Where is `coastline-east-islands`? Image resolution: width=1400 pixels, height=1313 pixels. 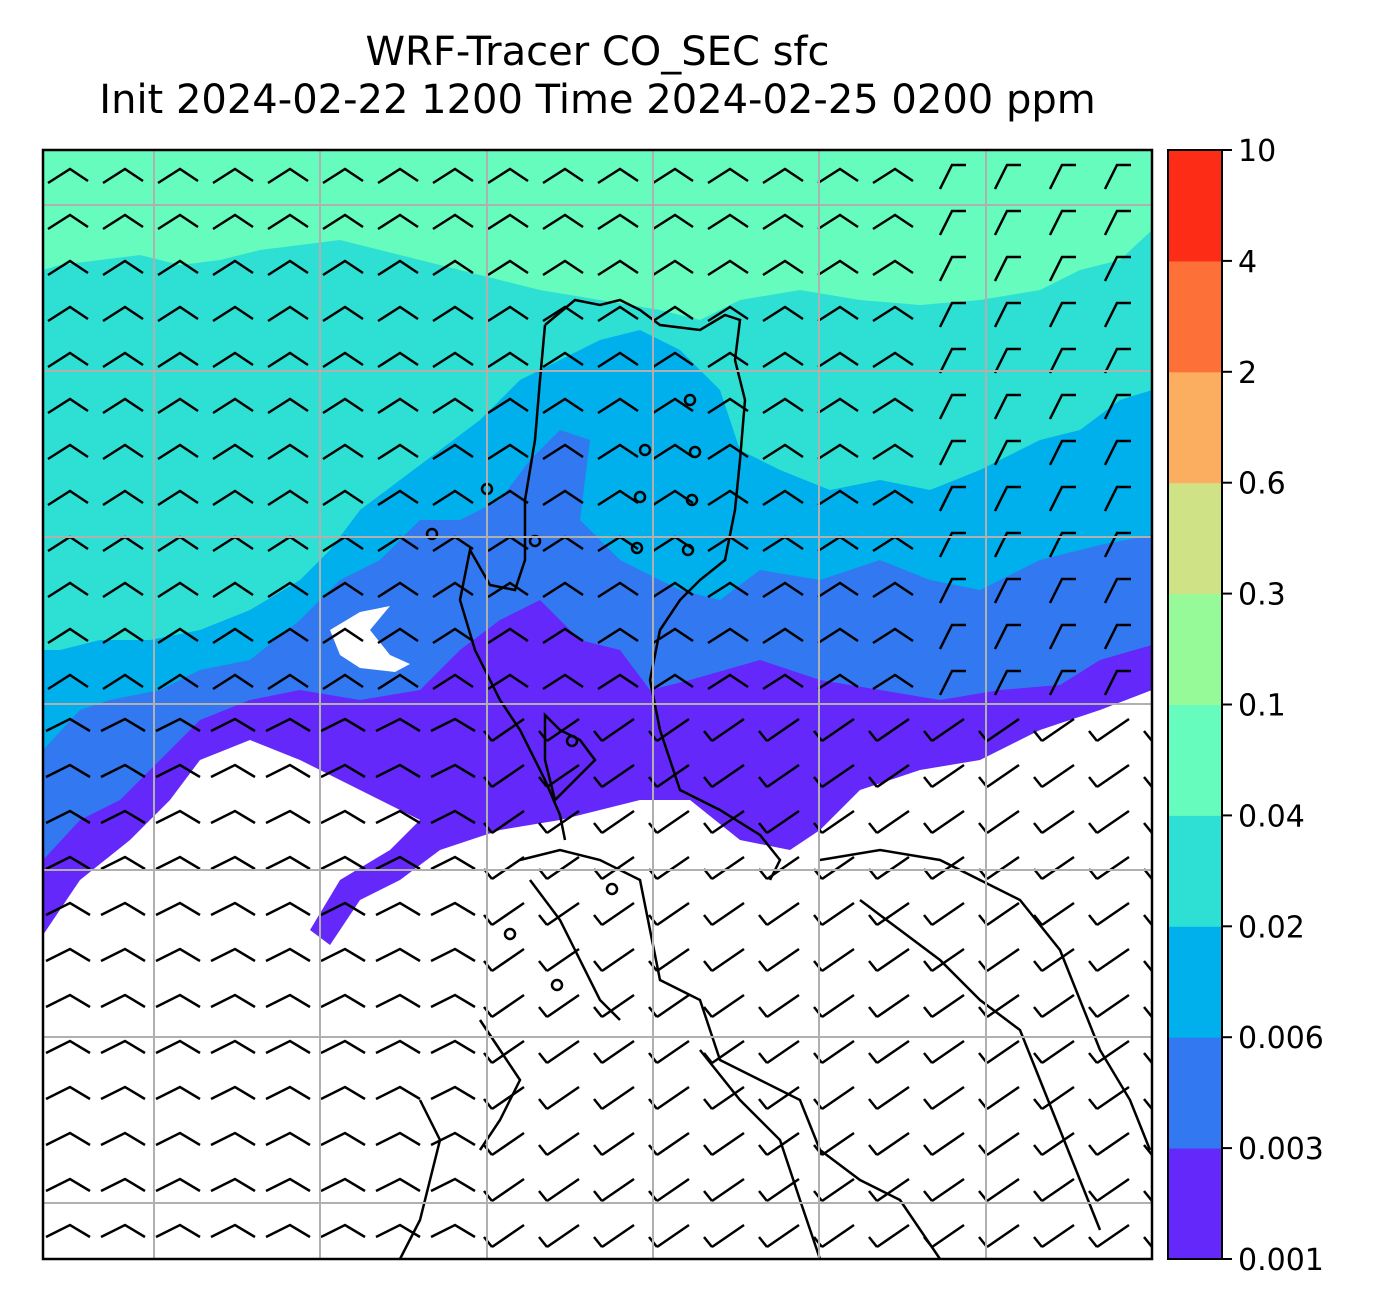 coastline-east-islands is located at coordinates (985, 1039).